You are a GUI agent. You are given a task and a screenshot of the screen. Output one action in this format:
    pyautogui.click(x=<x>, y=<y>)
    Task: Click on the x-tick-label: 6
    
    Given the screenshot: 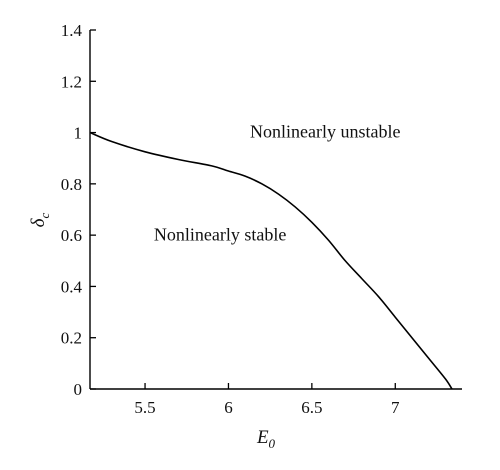 What is the action you would take?
    pyautogui.click(x=228, y=407)
    